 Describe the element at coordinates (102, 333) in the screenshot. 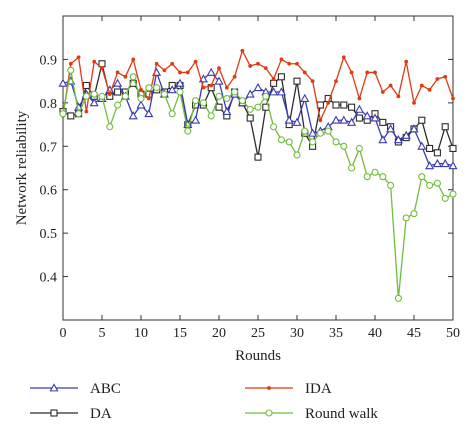

I see `x-tick-label: 5` at that location.